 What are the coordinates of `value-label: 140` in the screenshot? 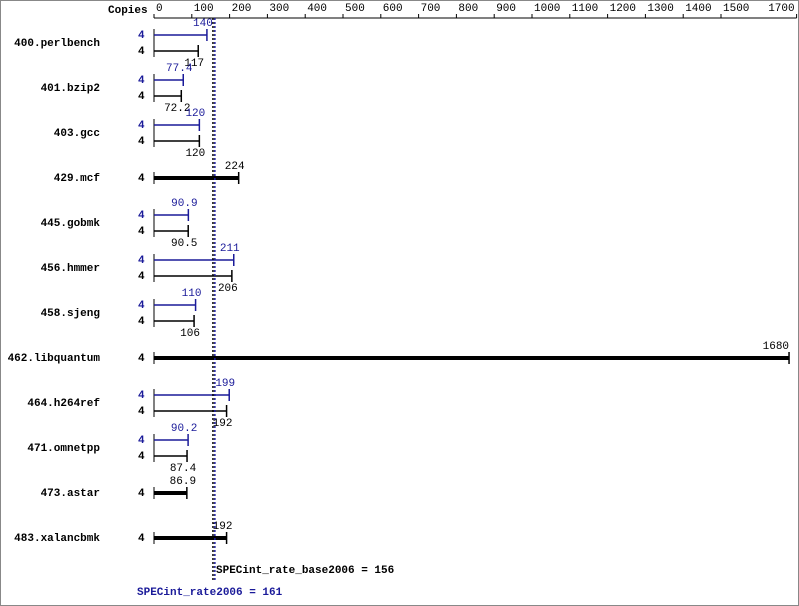 It's located at (203, 24).